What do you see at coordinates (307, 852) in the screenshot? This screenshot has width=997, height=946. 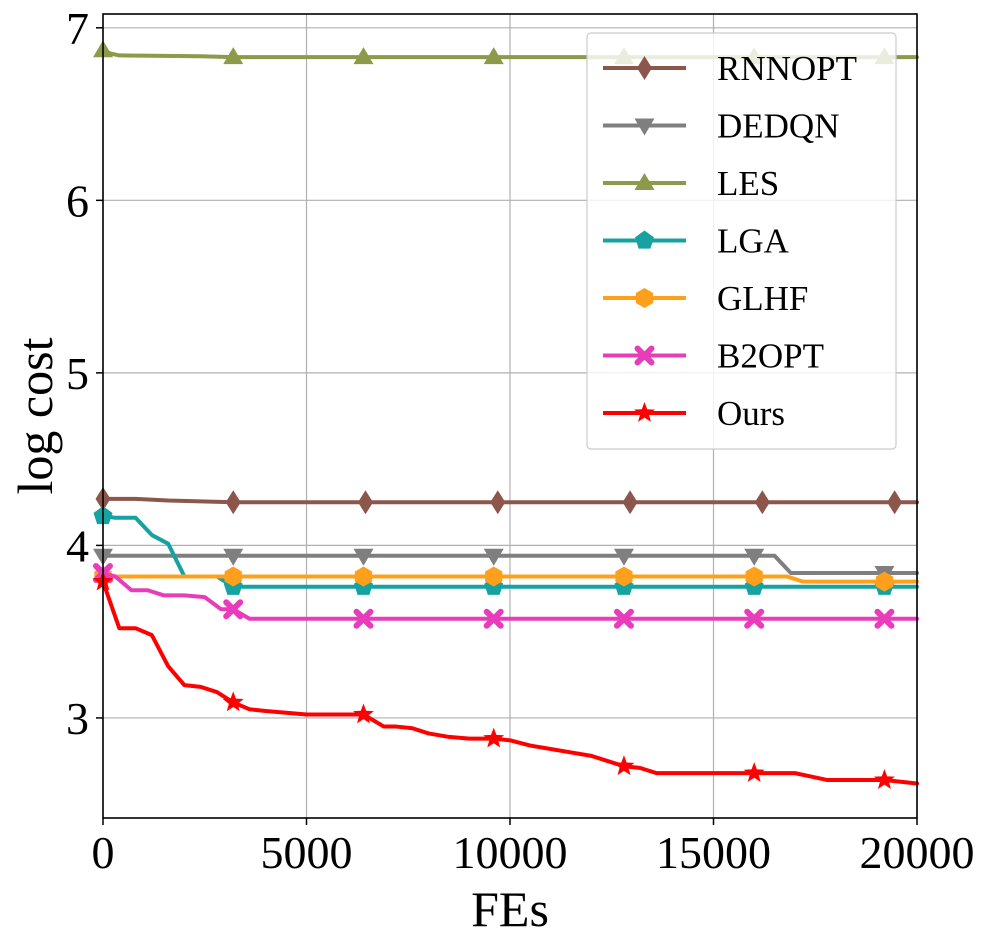 I see `x-tick-label: 5000` at bounding box center [307, 852].